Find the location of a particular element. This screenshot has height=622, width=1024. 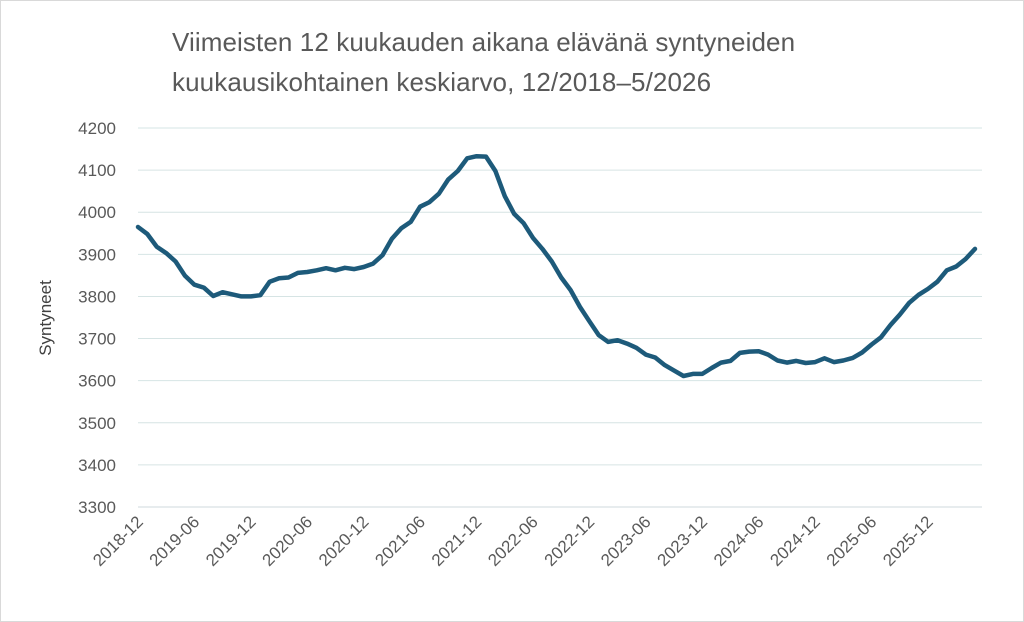

y-tick-label: 3700 is located at coordinates (97, 339).